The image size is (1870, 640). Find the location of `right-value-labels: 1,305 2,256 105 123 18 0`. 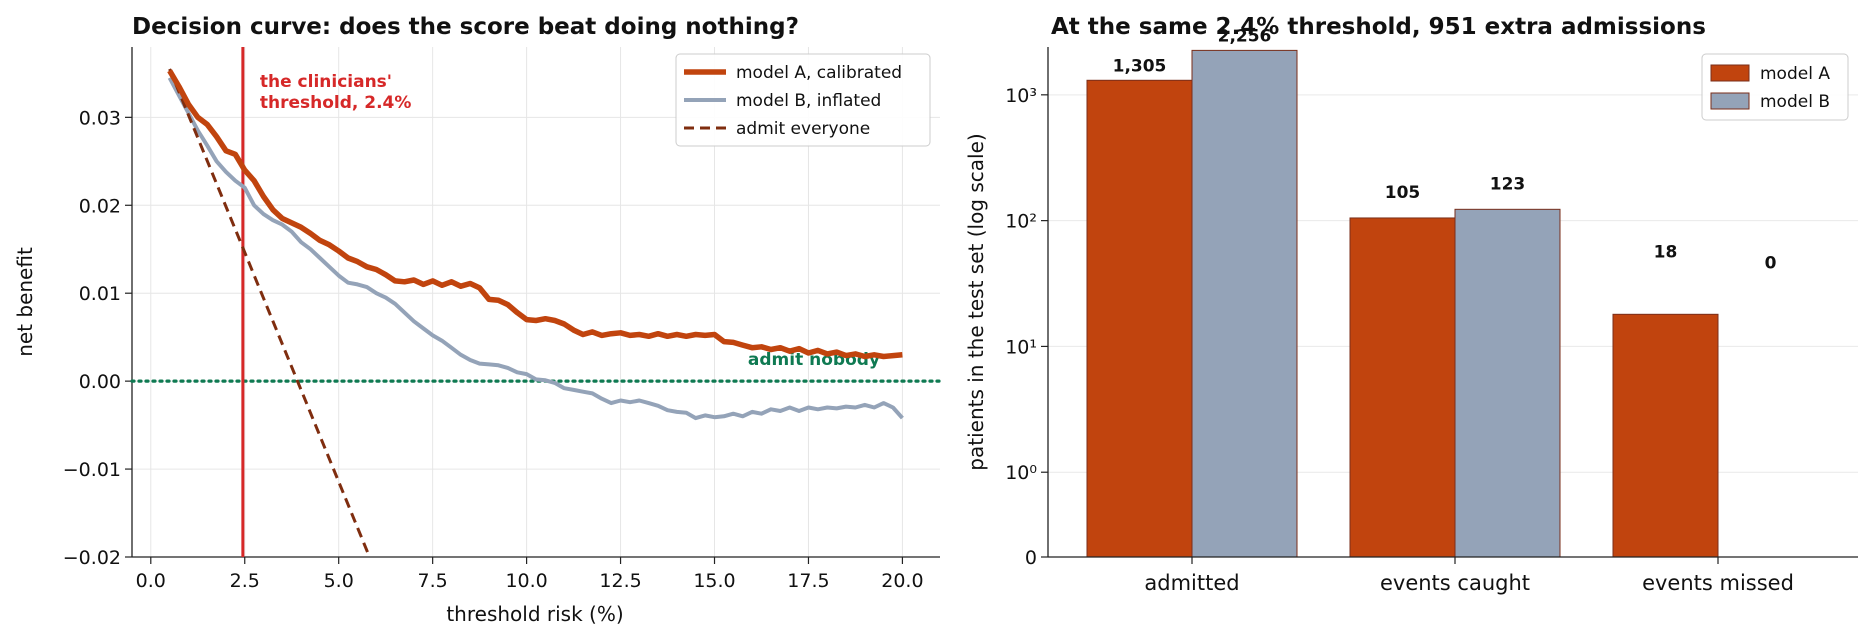

right-value-labels: 1,305 2,256 105 123 18 0 is located at coordinates (1445, 149).